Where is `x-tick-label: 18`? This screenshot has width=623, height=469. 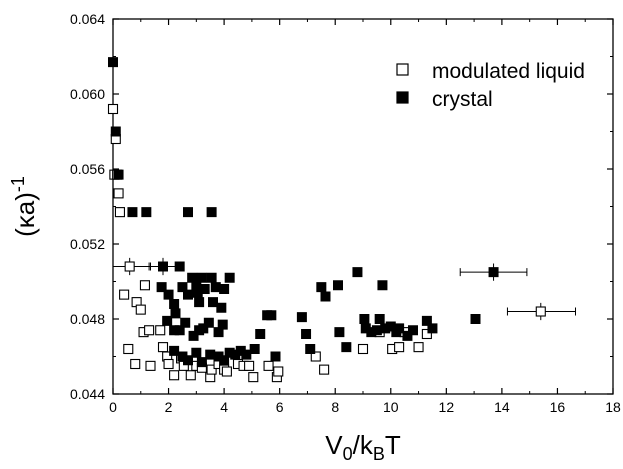
x-tick-label: 18 is located at coordinates (613, 407).